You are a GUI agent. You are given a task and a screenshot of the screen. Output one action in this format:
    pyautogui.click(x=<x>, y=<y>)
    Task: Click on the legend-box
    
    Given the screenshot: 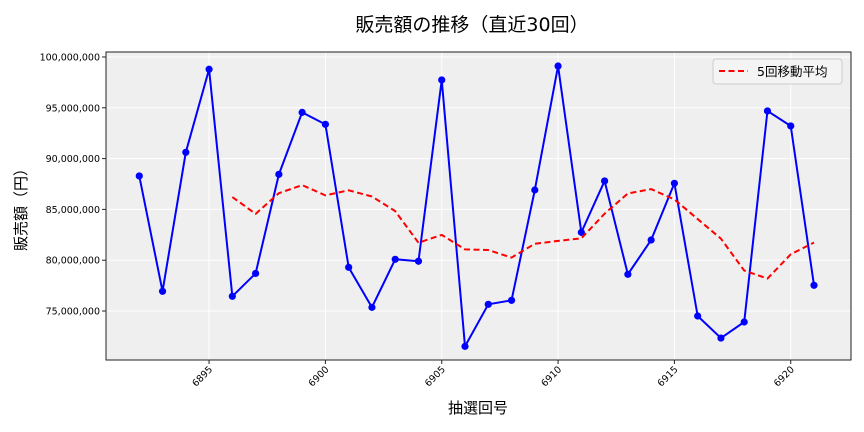 What is the action you would take?
    pyautogui.click(x=777, y=71)
    